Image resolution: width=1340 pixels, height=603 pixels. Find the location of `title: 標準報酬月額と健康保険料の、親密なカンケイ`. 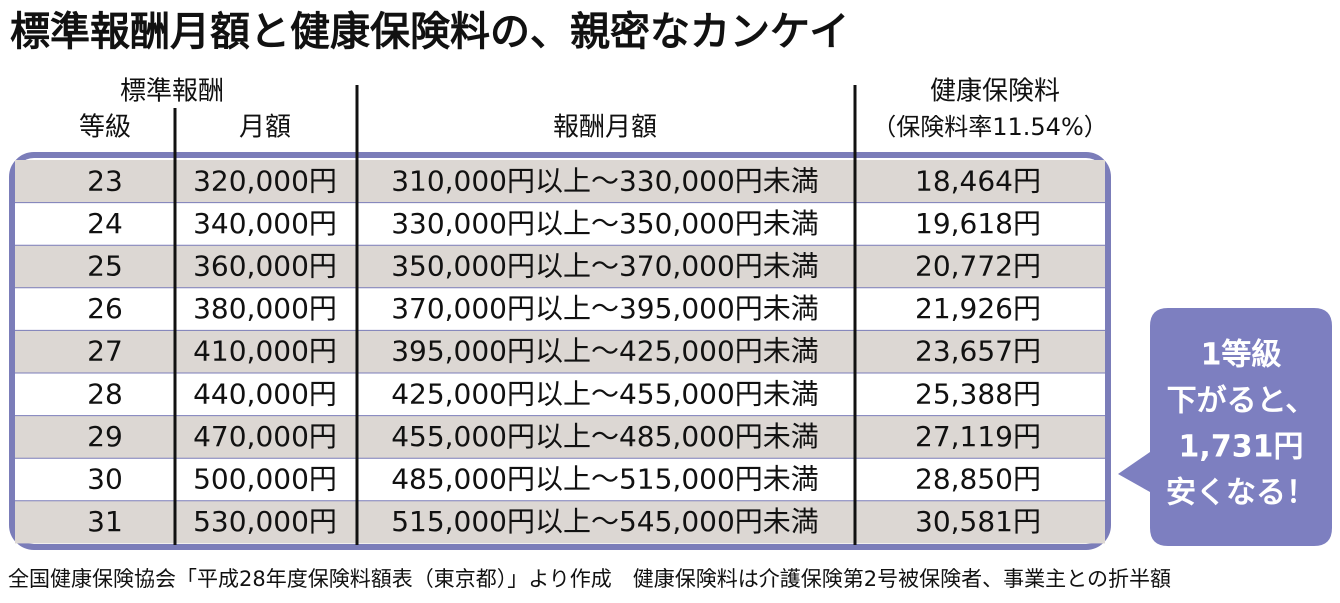

title: 標準報酬月額と健康保険料の、親密なカンケイ is located at coordinates (429, 32).